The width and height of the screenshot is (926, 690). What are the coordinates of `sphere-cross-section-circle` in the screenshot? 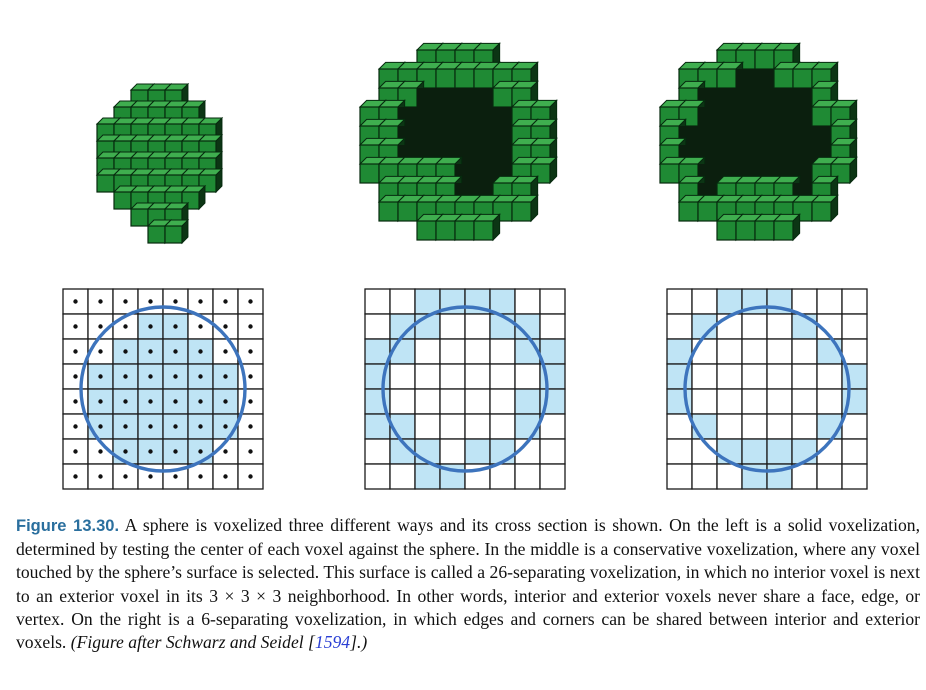 It's located at (465, 389).